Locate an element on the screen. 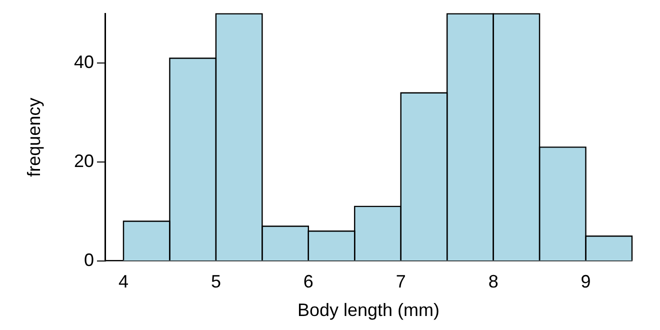 This screenshot has height=330, width=660. x-axis-title: Body length (mm) is located at coordinates (368, 310).